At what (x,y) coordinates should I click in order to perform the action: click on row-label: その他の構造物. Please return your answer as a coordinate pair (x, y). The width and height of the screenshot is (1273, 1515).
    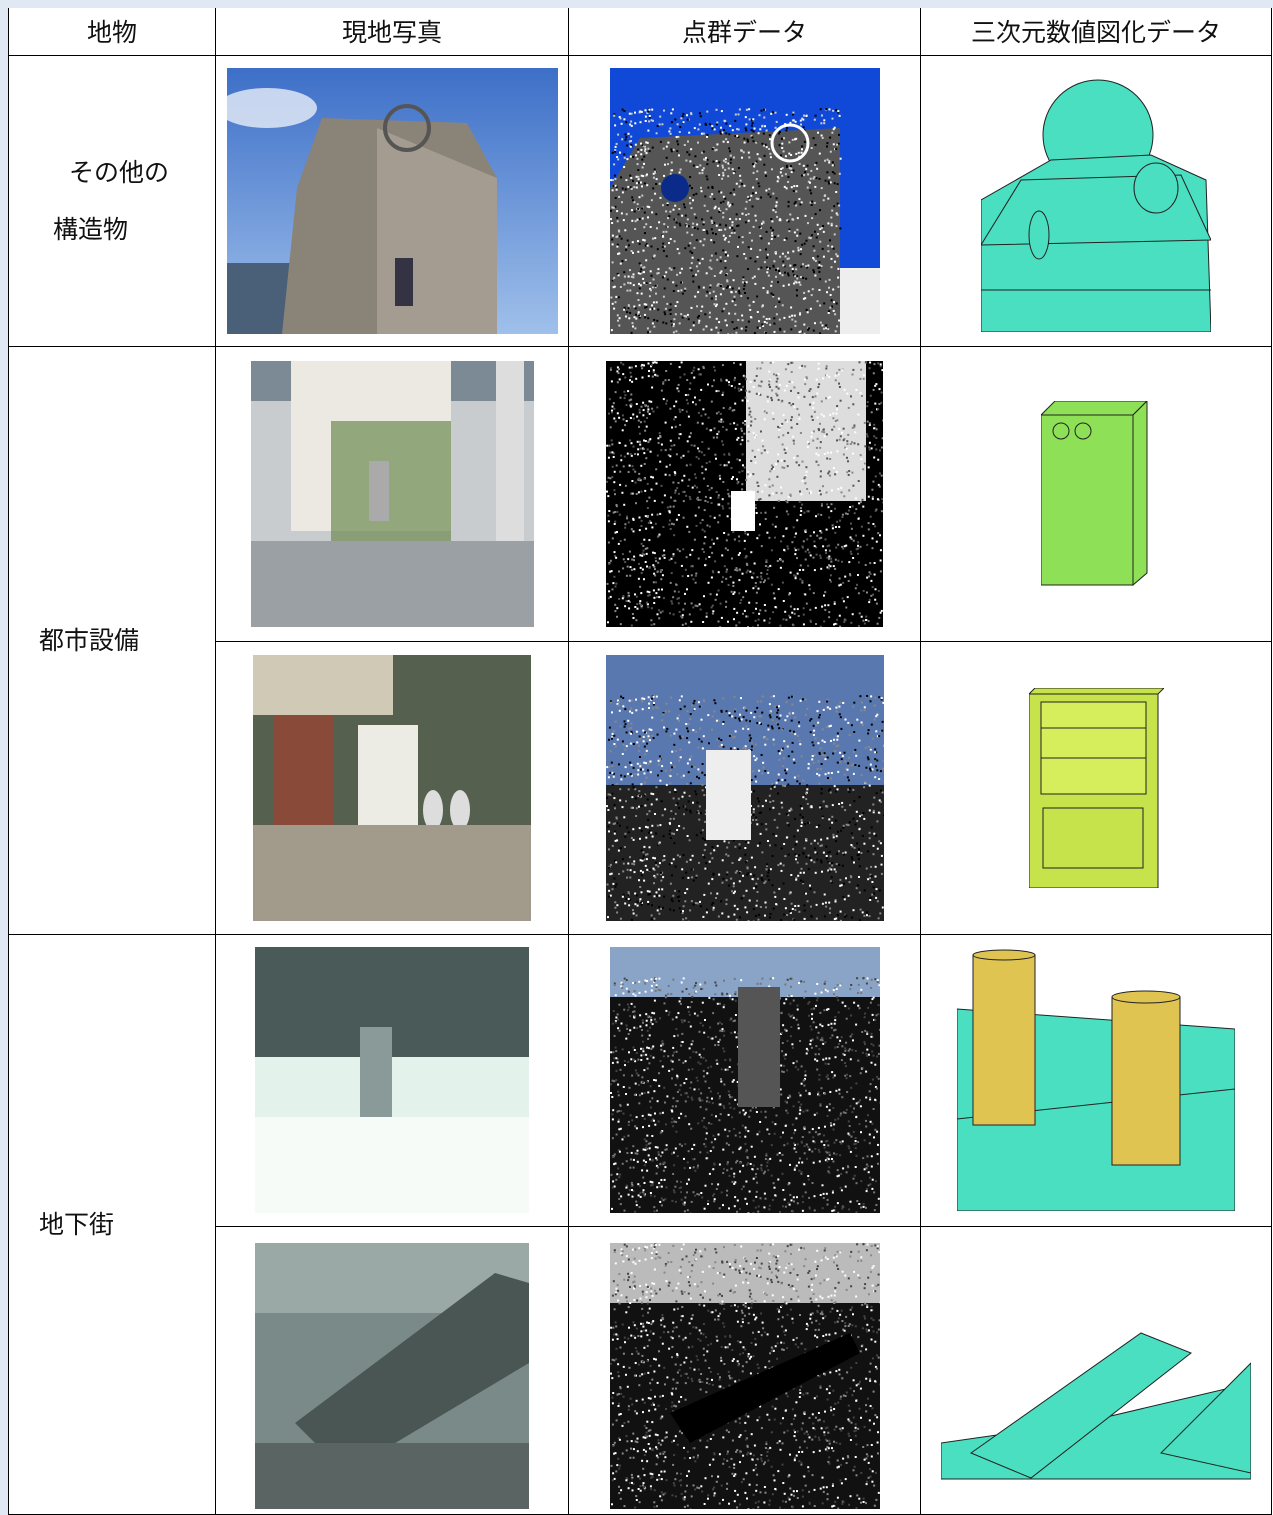
    Looking at the image, I should click on (112, 200).